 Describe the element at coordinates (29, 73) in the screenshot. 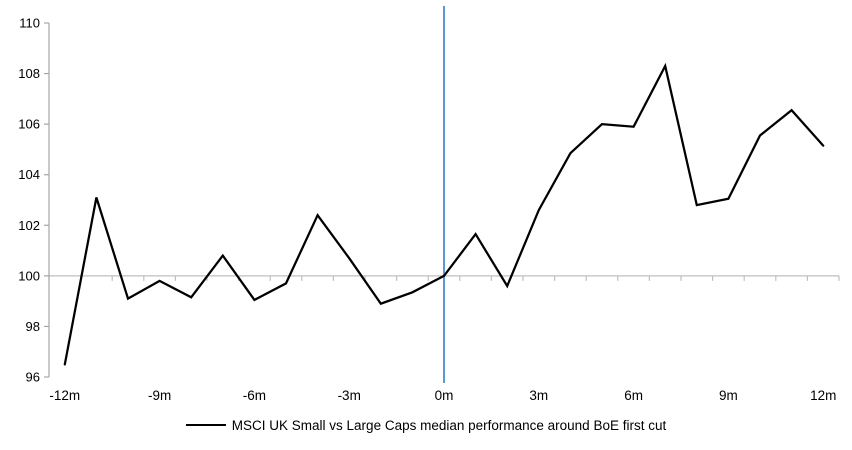

I see `y-tick-label: 108` at that location.